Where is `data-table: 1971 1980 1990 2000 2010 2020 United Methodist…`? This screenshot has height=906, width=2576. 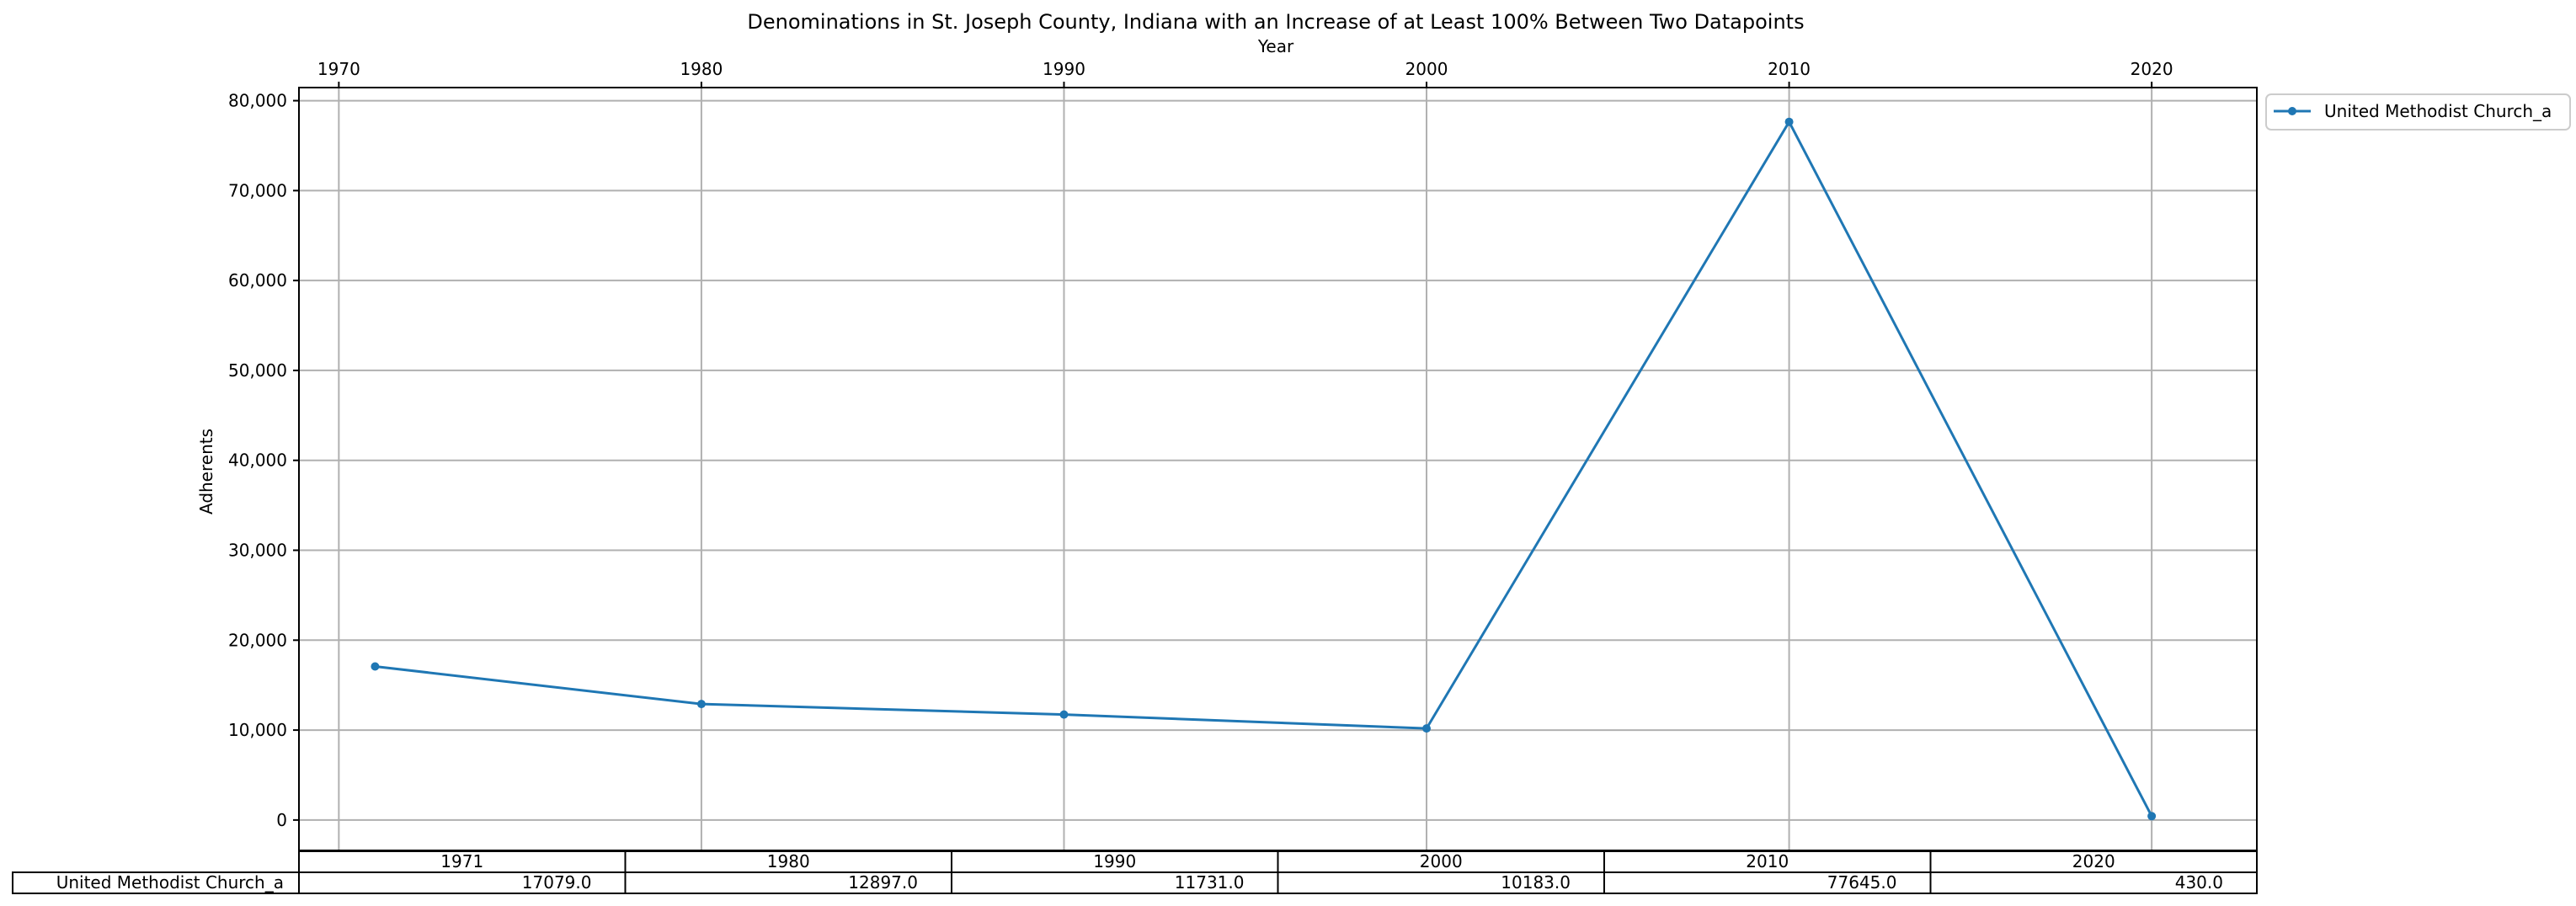 data-table: 1971 1980 1990 2000 2010 2020 United Methodist… is located at coordinates (1135, 872).